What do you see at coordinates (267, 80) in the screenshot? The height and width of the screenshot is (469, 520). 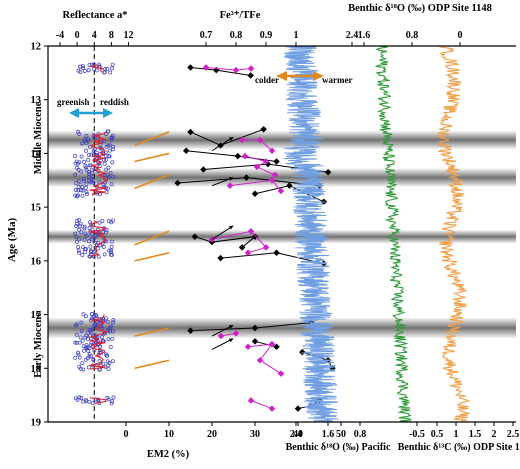 I see `annotation-colder: colder` at bounding box center [267, 80].